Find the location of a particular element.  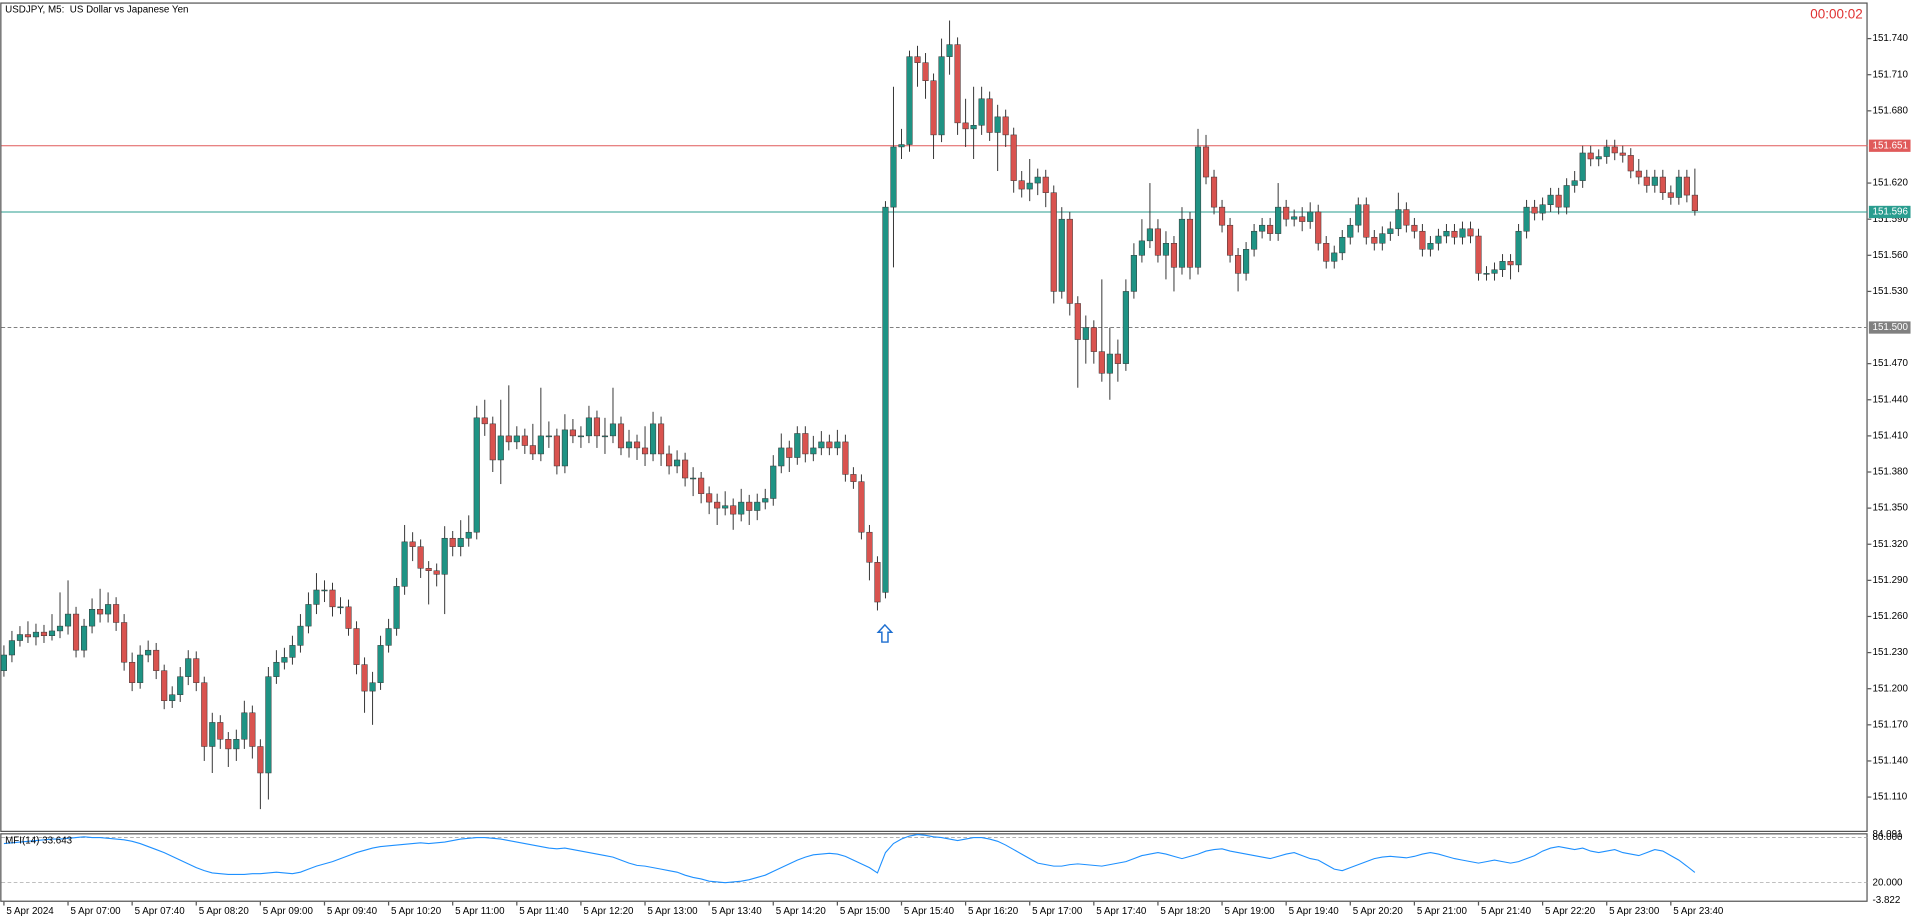

x-tick-label: 5 Apr 19:00 is located at coordinates (1249, 911).